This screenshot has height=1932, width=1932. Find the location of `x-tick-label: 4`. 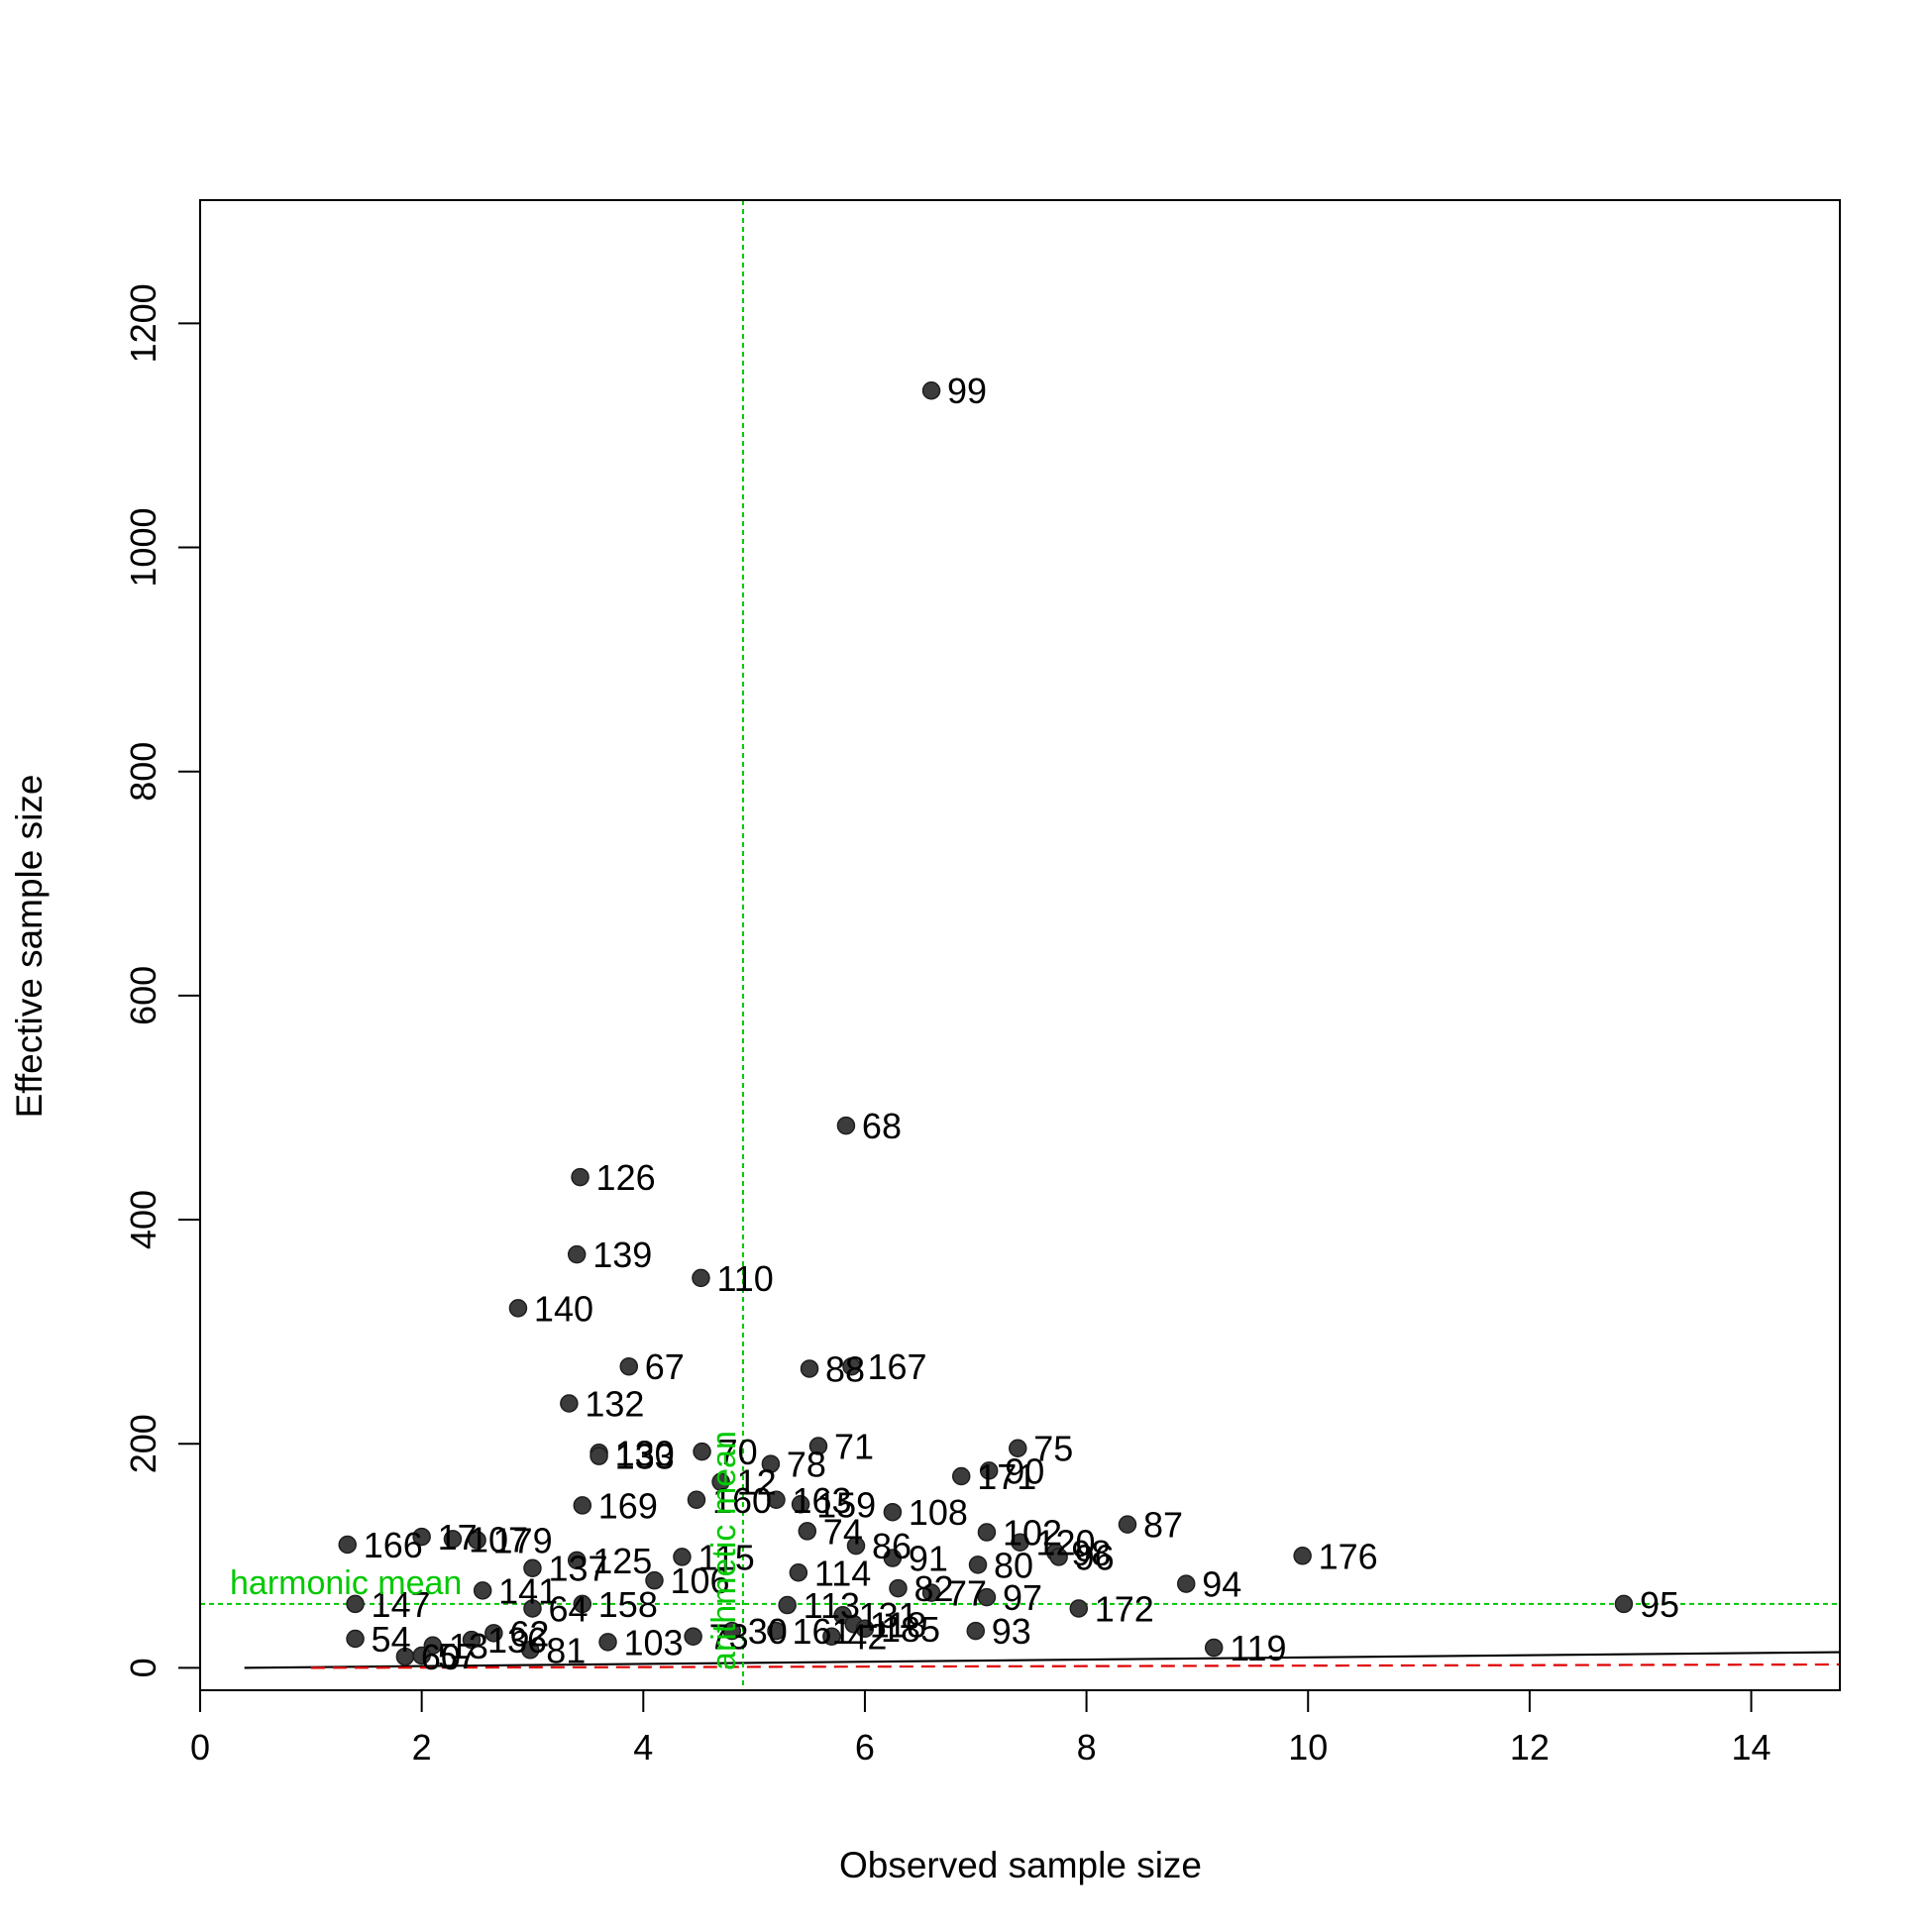

x-tick-label: 4 is located at coordinates (643, 1747).